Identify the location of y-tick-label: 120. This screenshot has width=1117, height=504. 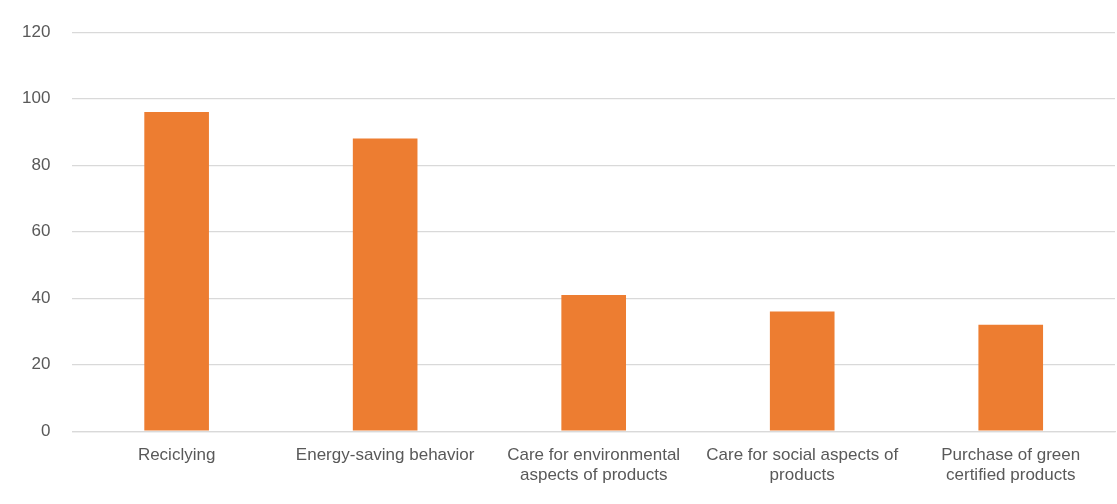
(36, 31).